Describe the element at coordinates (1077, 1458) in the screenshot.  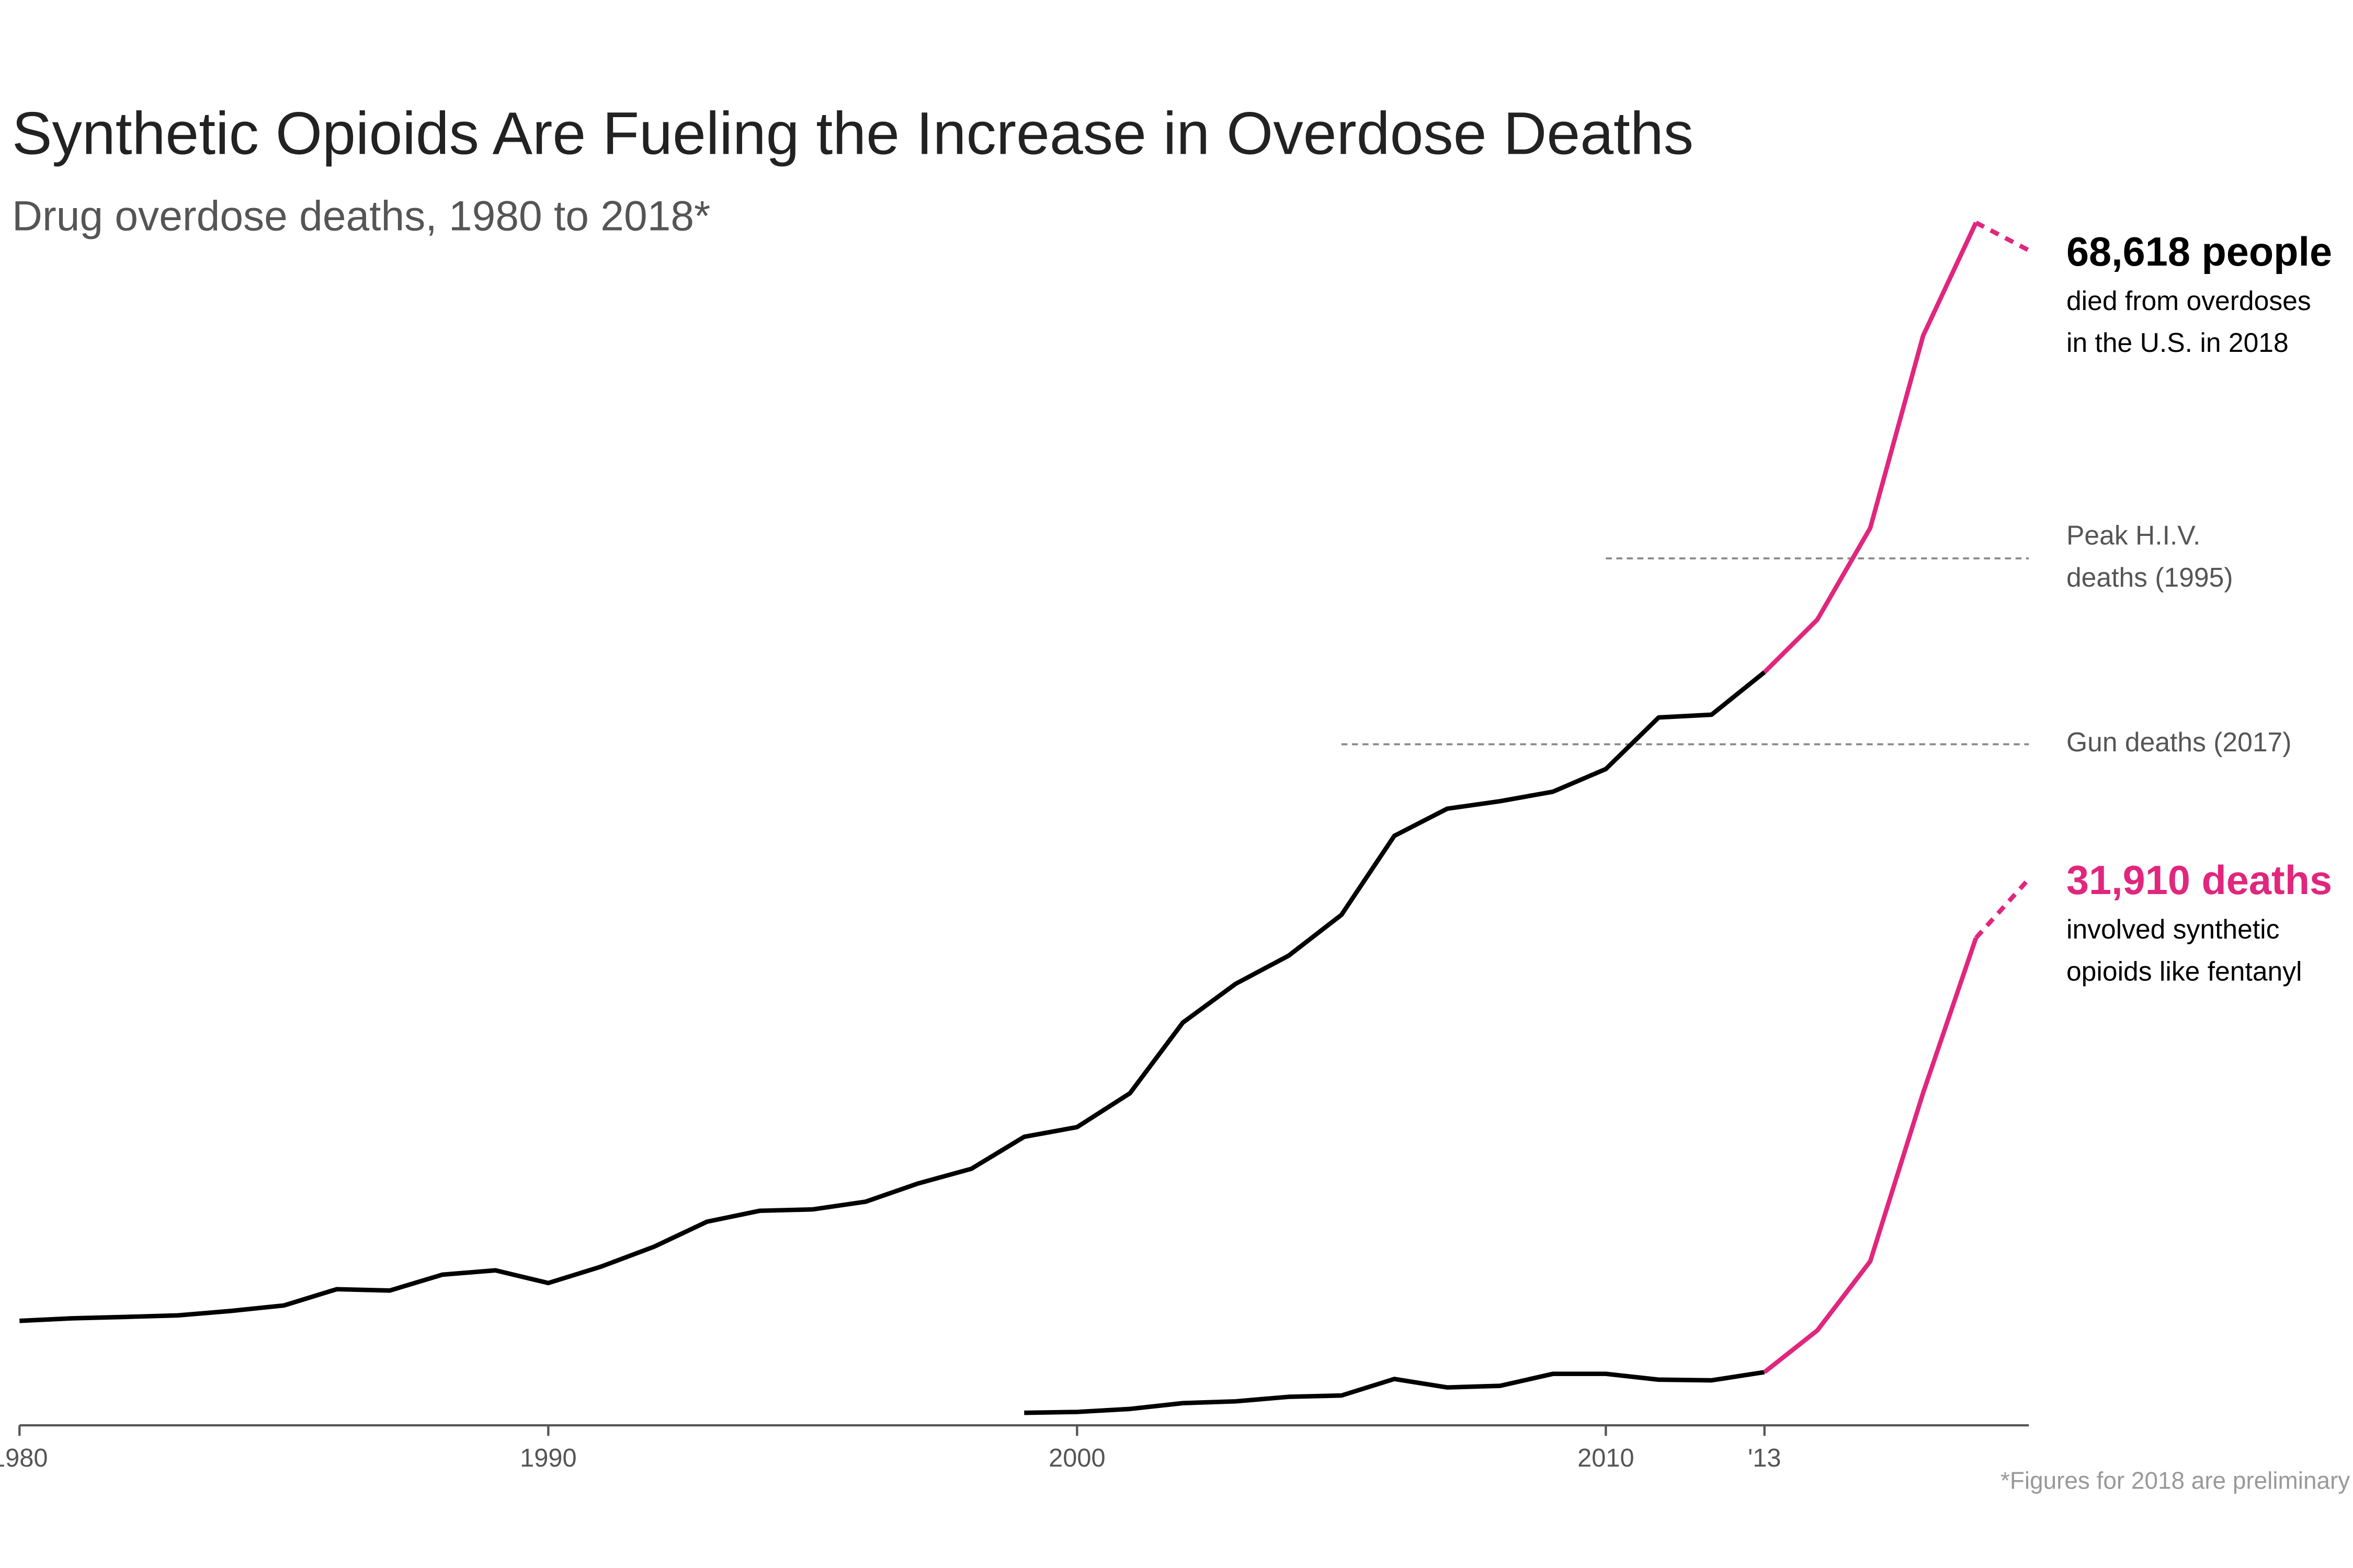
I see `x-tick-label: 2000` at that location.